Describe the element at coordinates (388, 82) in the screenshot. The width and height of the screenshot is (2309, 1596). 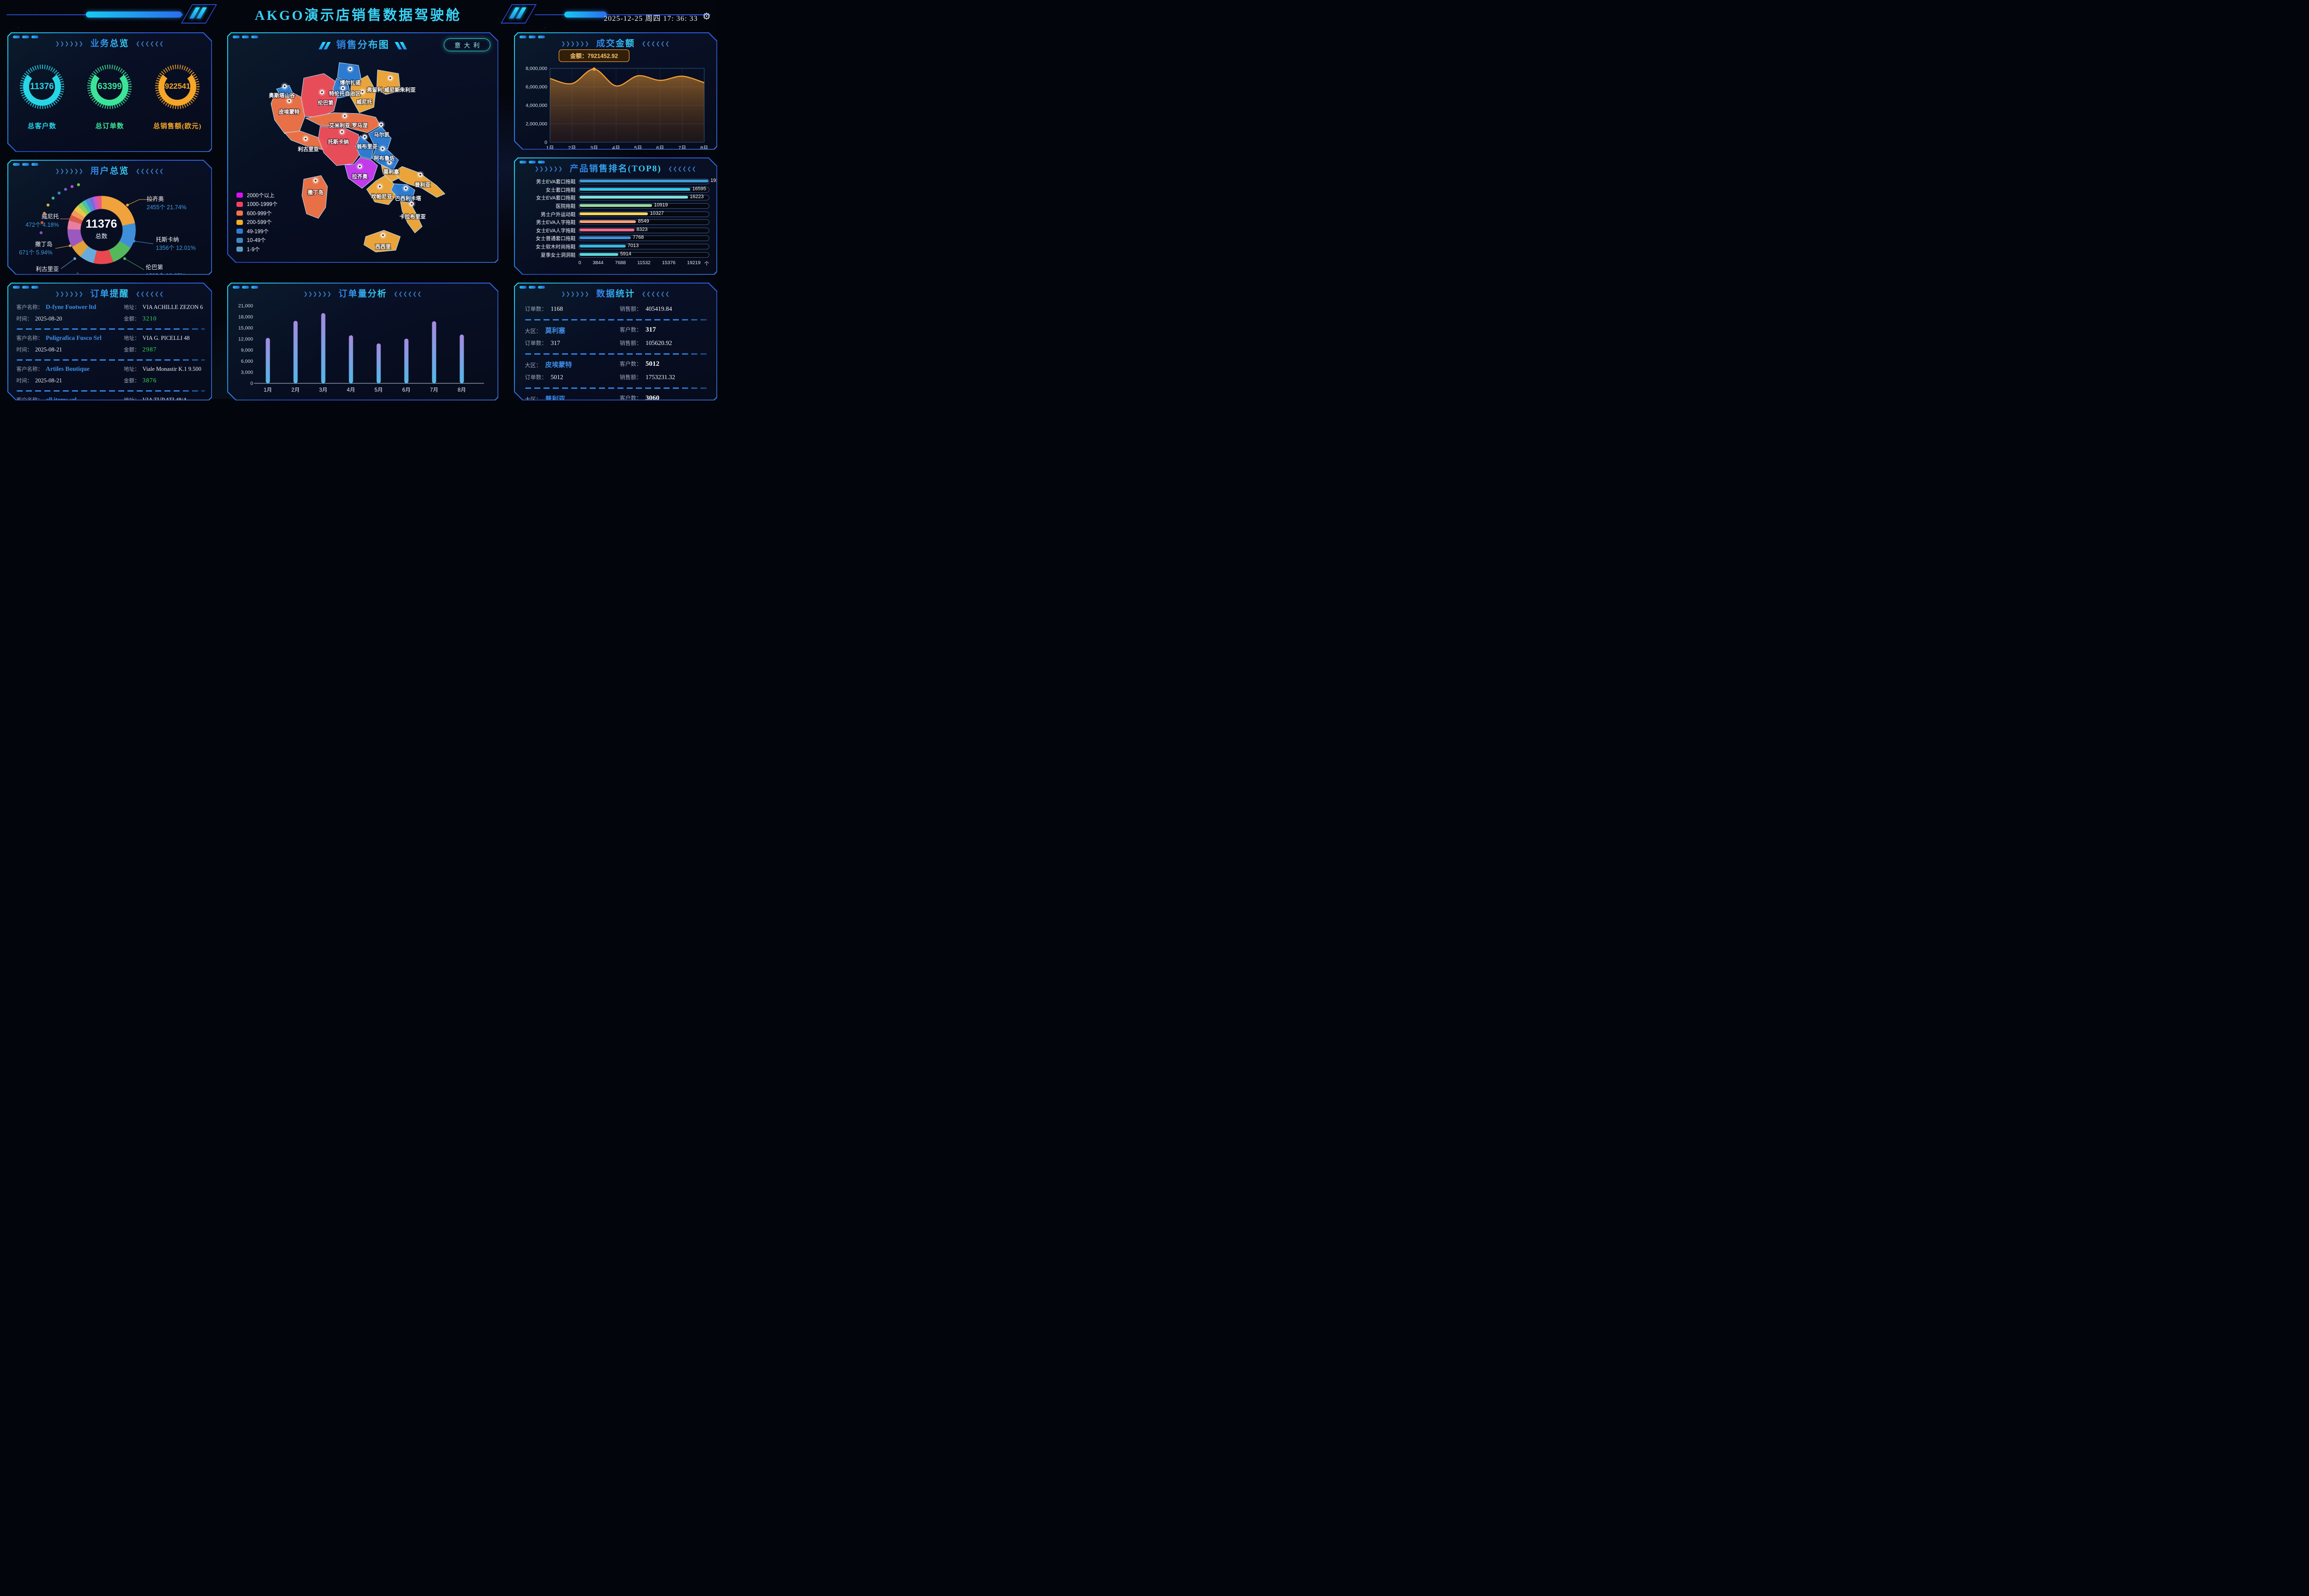
I see `map-region-弗留利-威尼斯朱利亚` at that location.